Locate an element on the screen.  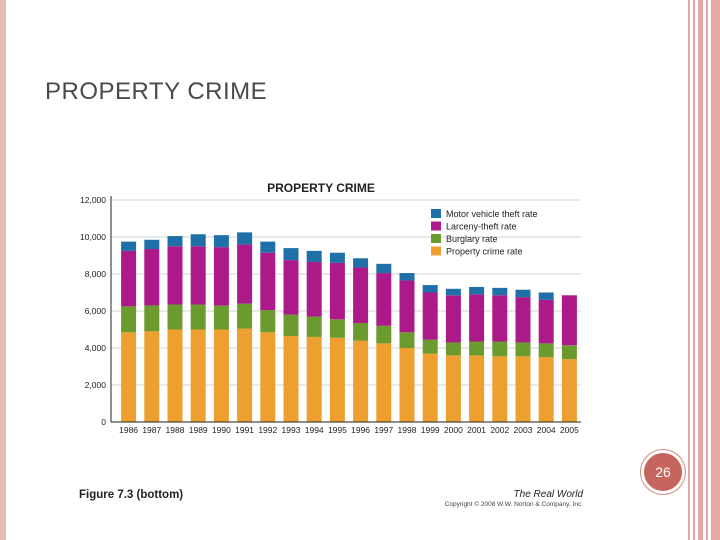
y-tick-label: 10,000 is located at coordinates (93, 237).